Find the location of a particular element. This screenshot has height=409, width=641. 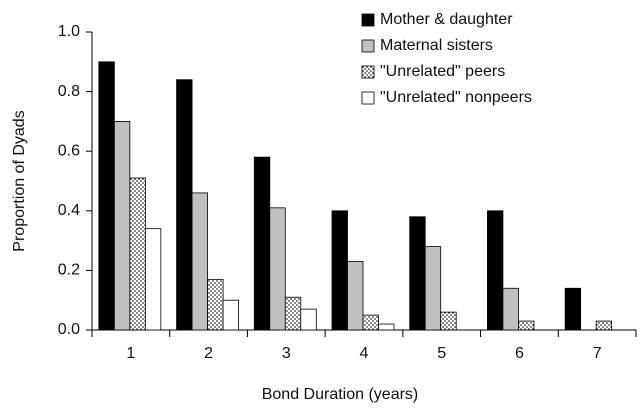

legend-label: Mother & daughter is located at coordinates (446, 19).